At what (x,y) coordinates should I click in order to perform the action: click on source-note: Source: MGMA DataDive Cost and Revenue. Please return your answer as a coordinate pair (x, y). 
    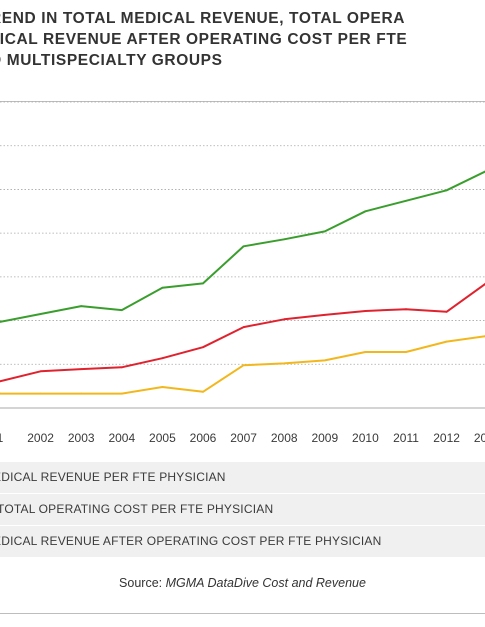
    Looking at the image, I should click on (242, 583).